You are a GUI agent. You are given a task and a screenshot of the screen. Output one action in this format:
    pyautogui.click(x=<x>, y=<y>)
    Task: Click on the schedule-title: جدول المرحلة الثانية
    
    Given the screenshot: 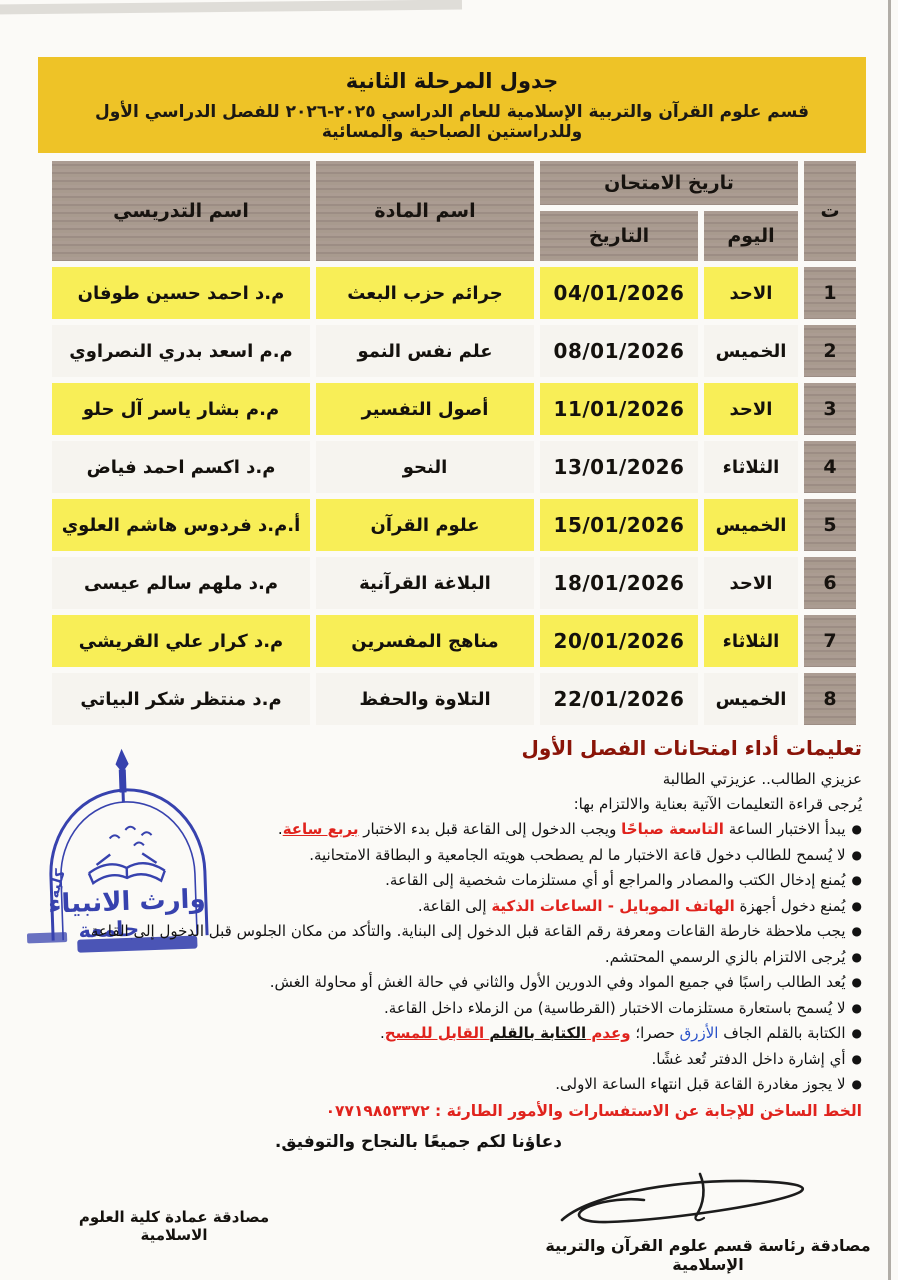 What is the action you would take?
    pyautogui.click(x=452, y=80)
    